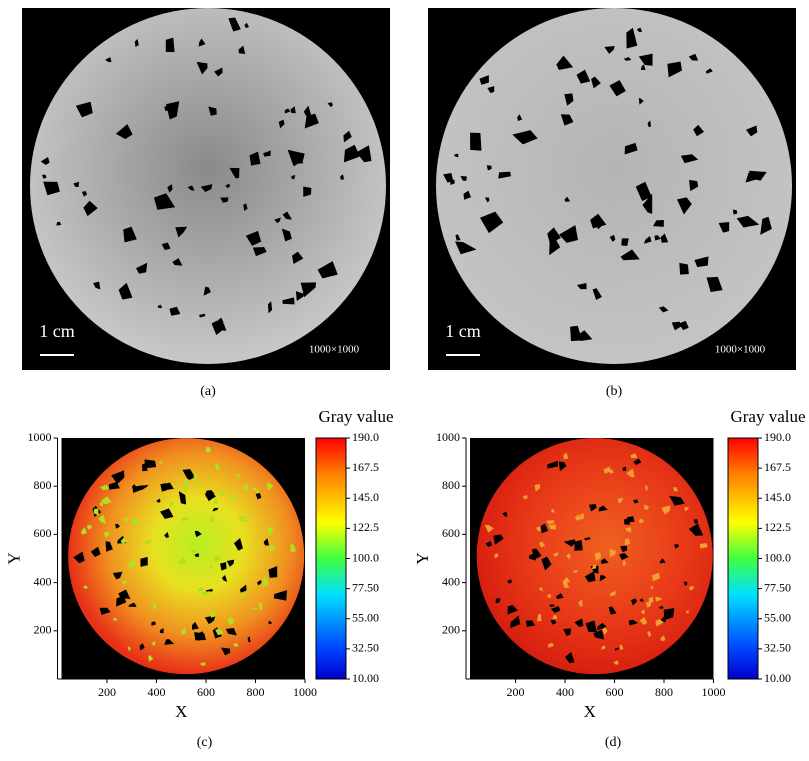 The height and width of the screenshot is (761, 809). I want to click on colorbar, so click(743, 558).